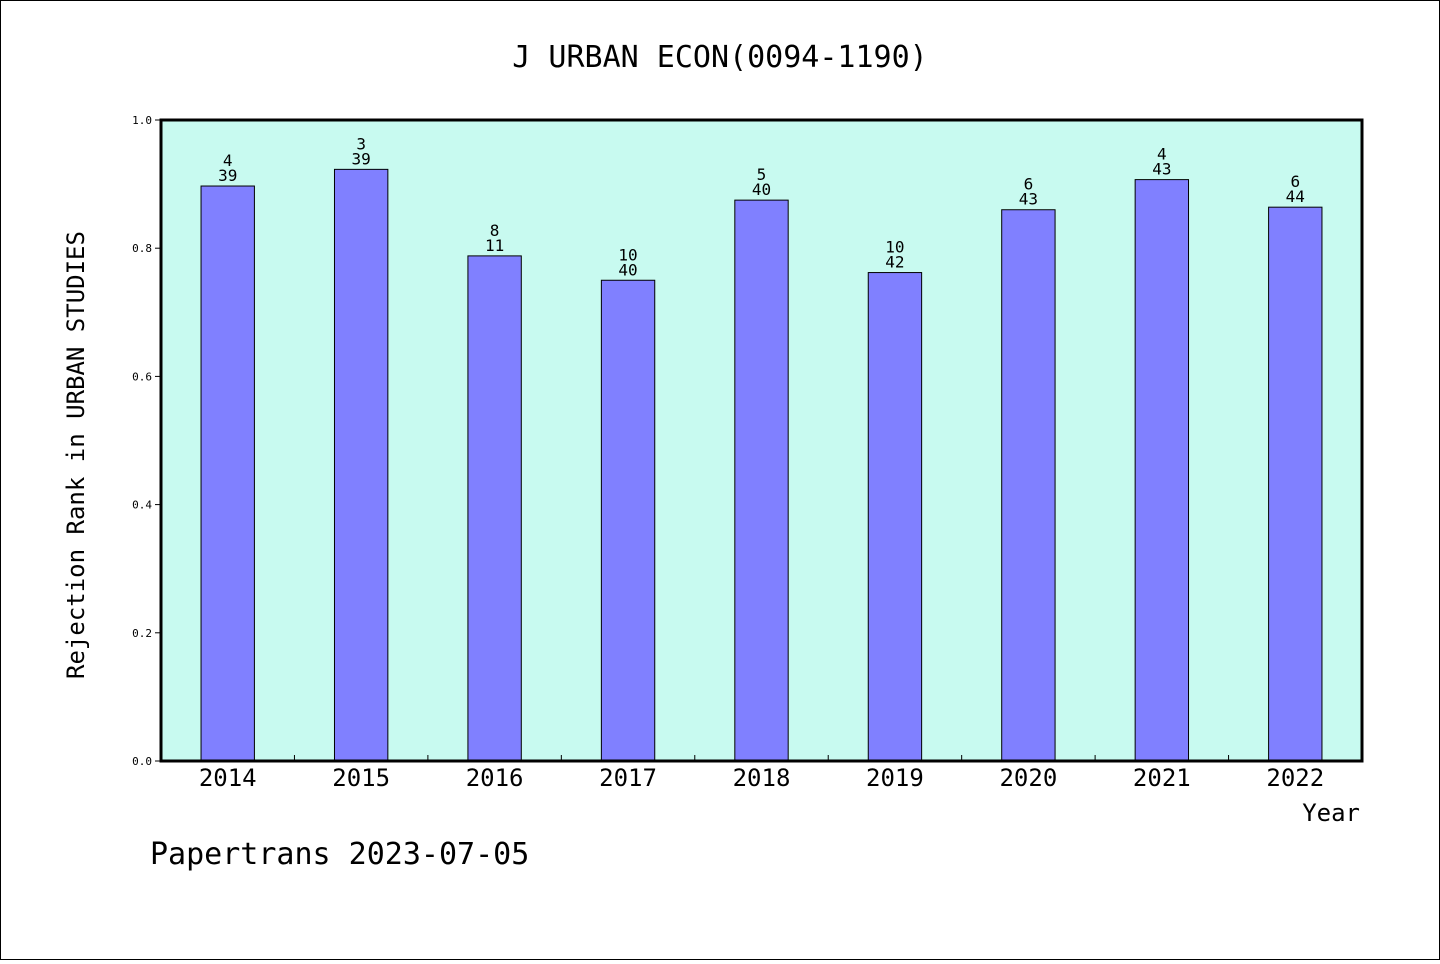  What do you see at coordinates (228, 778) in the screenshot?
I see `x-tick-label: 2014` at bounding box center [228, 778].